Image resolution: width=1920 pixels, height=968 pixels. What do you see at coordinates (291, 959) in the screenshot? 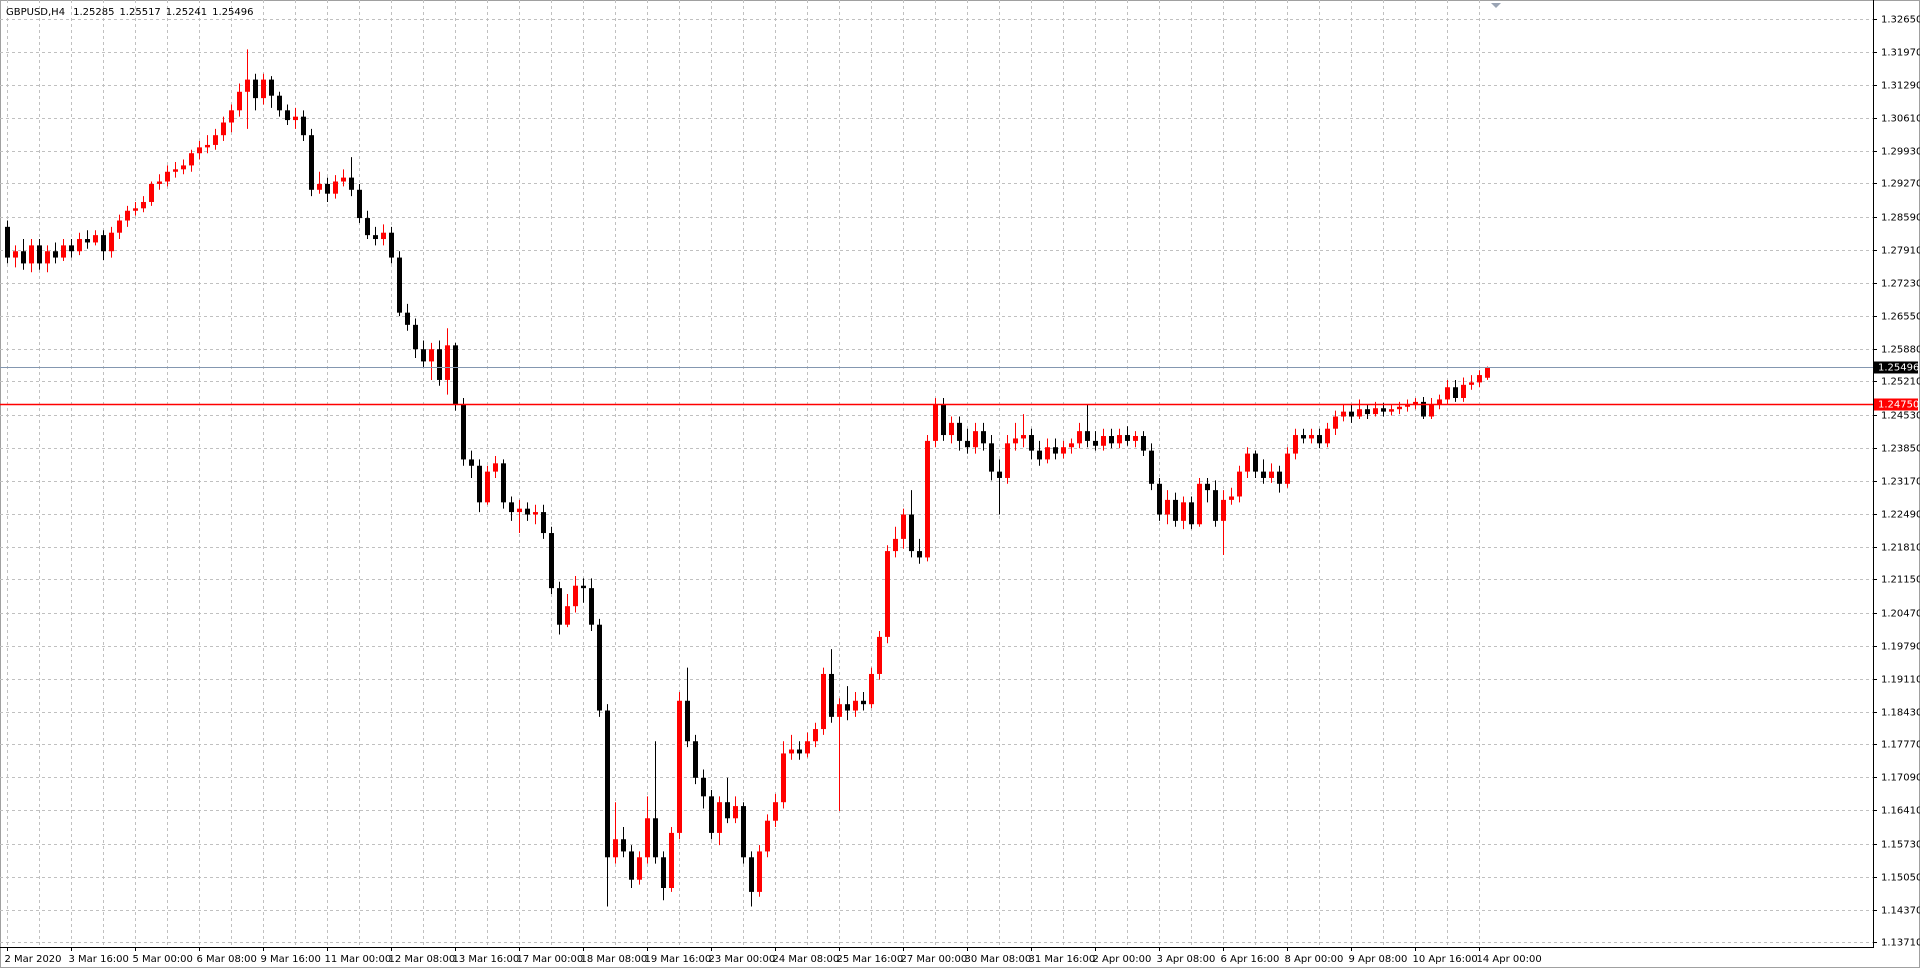
I see `x-tick-label: 9 Mar 16:00` at bounding box center [291, 959].